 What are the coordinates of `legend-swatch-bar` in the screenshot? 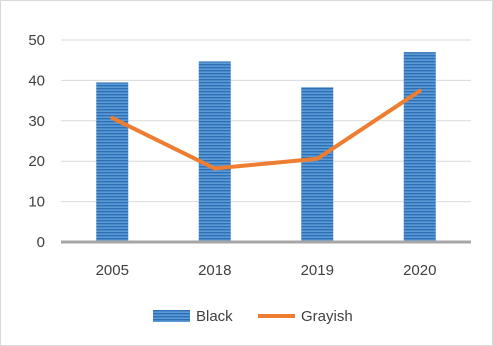 It's located at (171, 316).